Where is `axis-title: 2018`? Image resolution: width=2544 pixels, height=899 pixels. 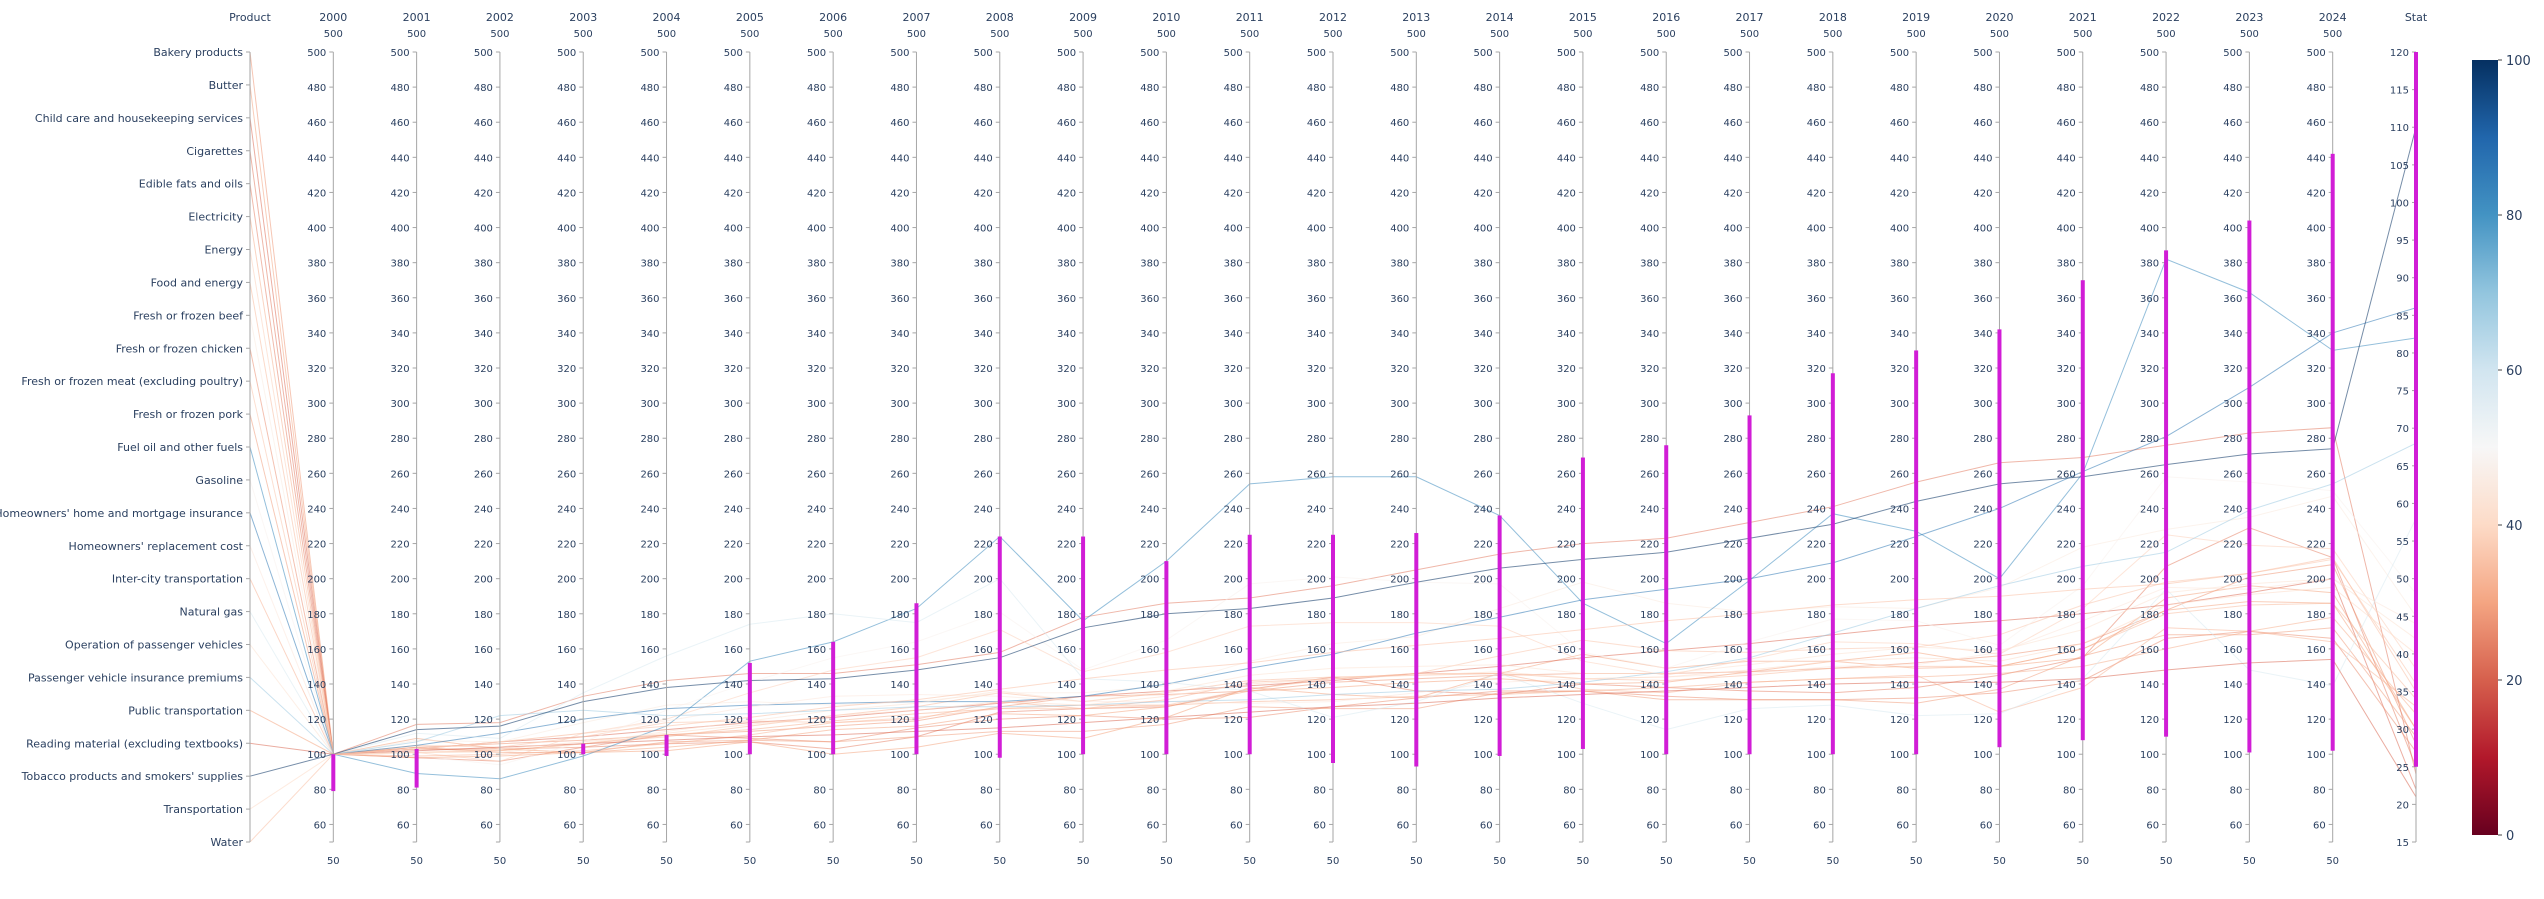 axis-title: 2018 is located at coordinates (1833, 17).